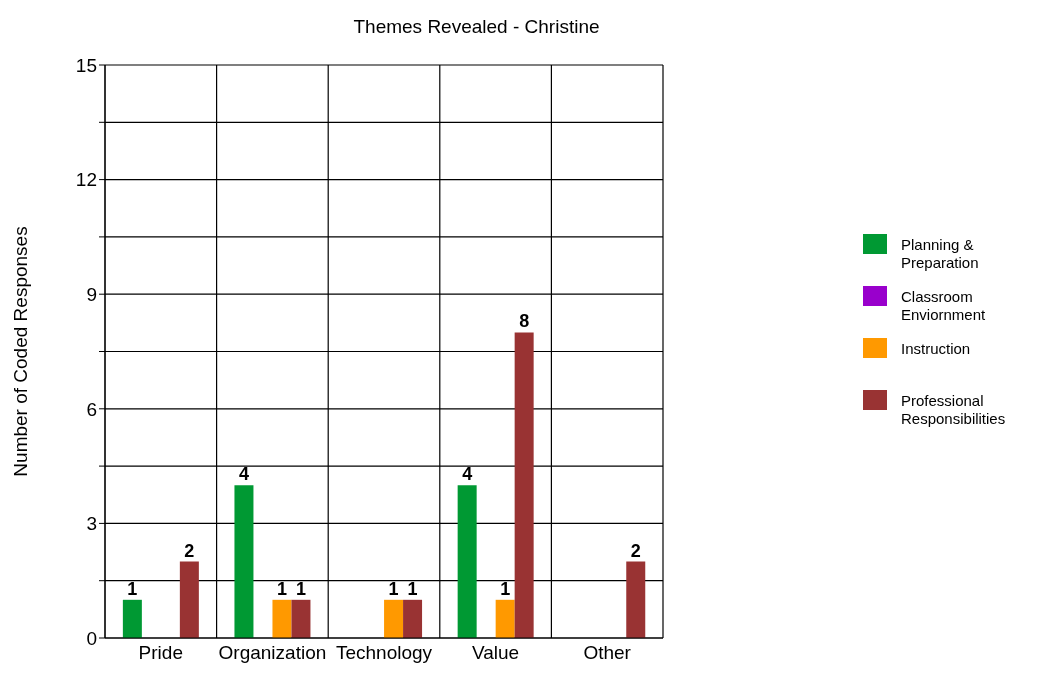  I want to click on y-axis-title: Number of Coded Responses, so click(20, 351).